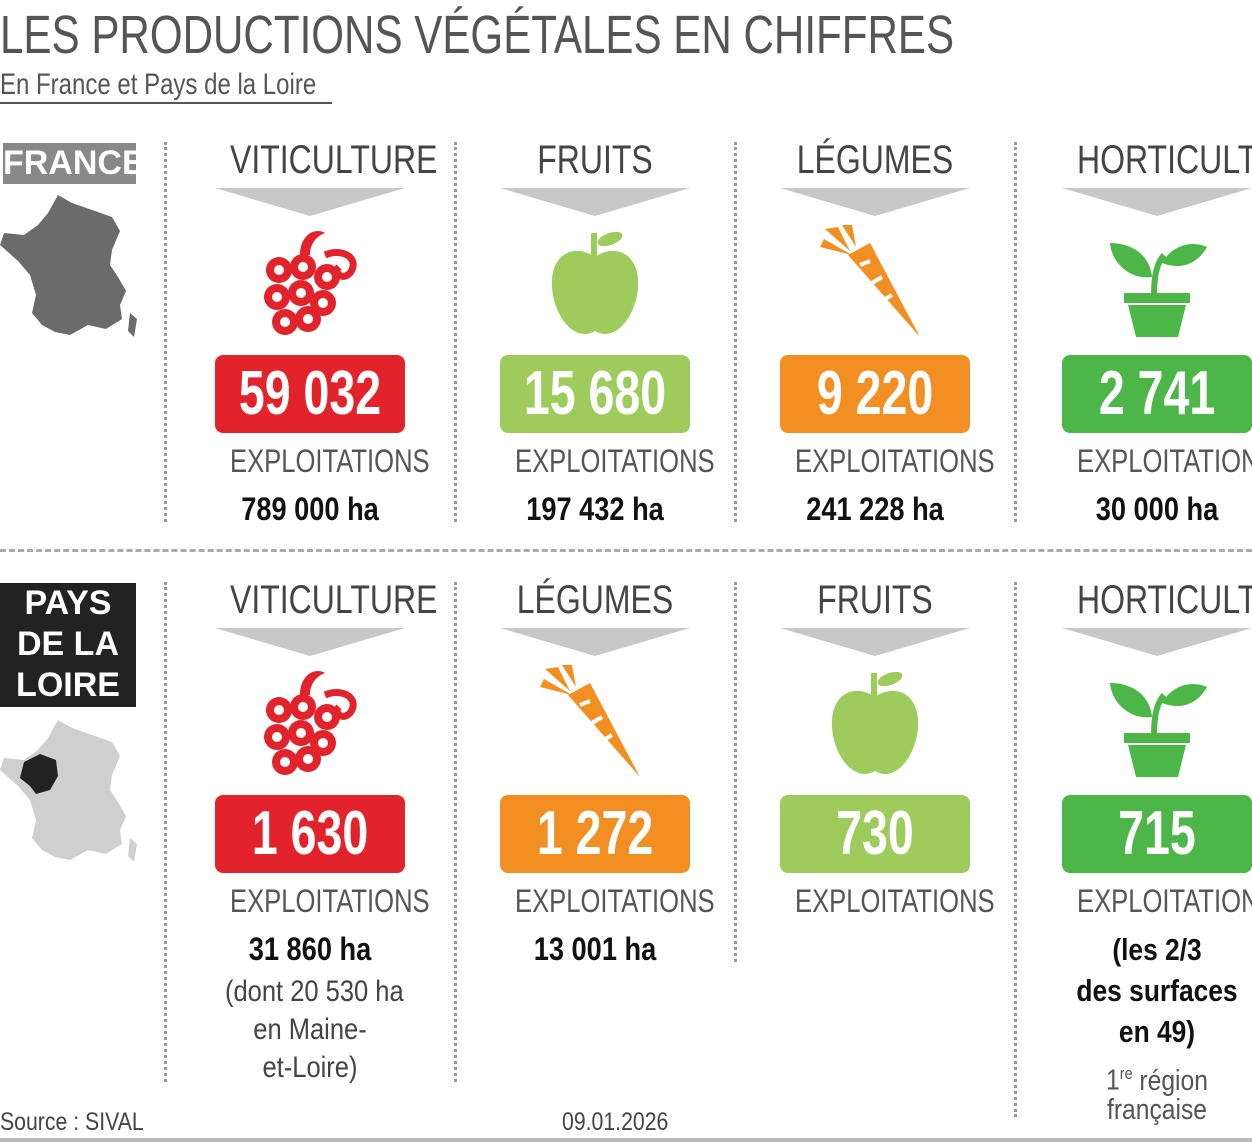 Image resolution: width=1252 pixels, height=1146 pixels. I want to click on note-text: et-Loire), so click(310, 1067).